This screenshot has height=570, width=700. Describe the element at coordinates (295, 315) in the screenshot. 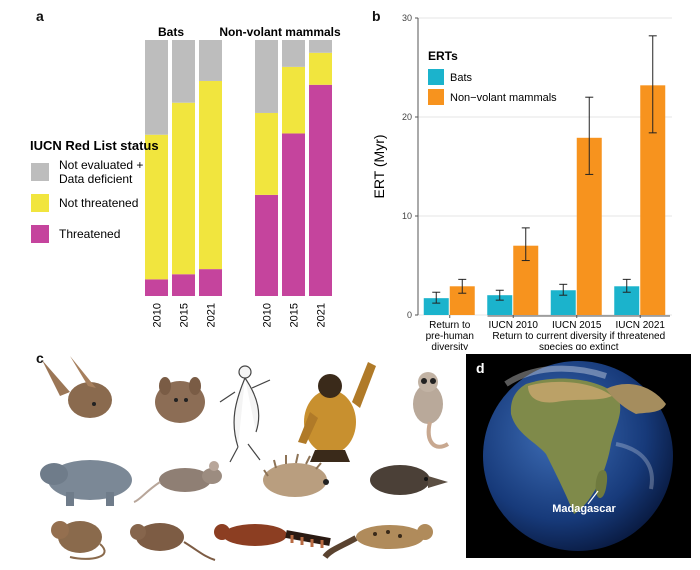

I see `tick-label-1-1: 2015` at that location.